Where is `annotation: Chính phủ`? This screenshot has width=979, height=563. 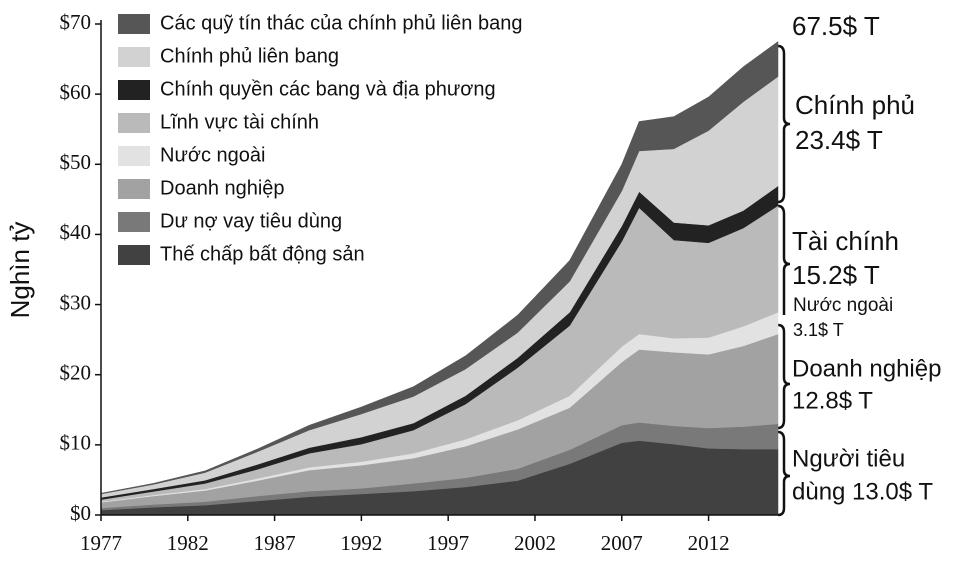
annotation: Chính phủ is located at coordinates (855, 105).